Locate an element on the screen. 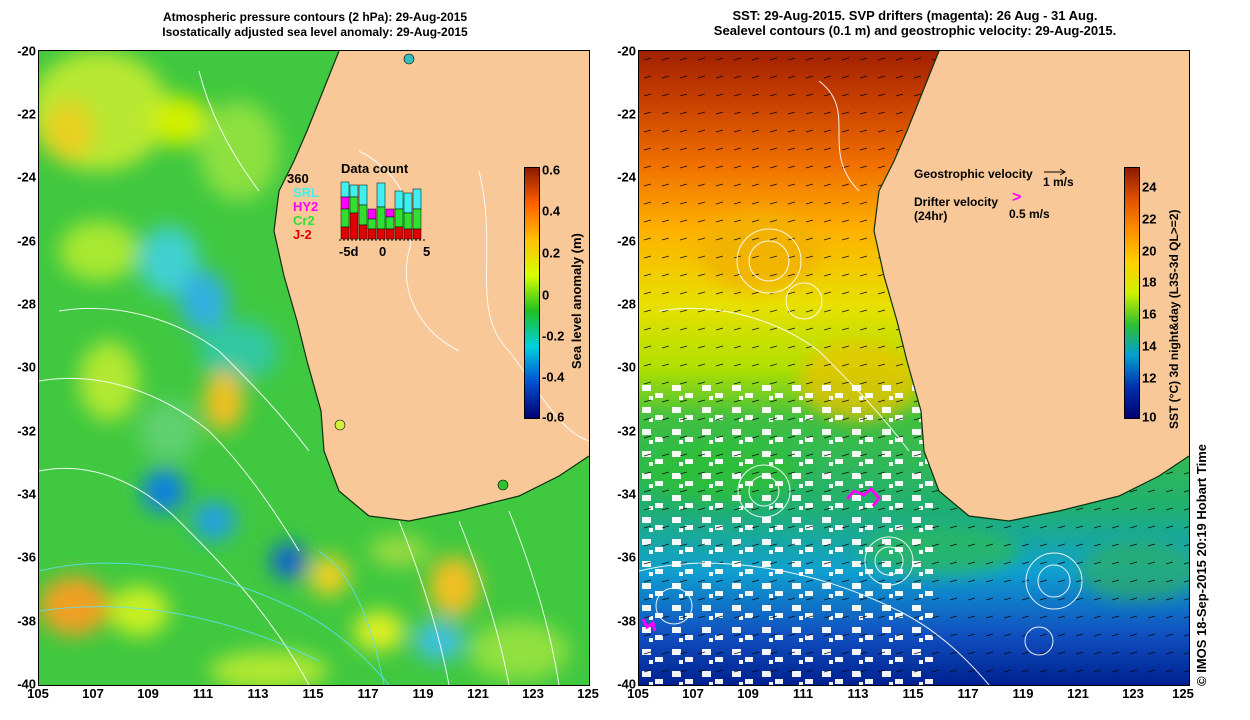 The image size is (1250, 720). mission-label-hy2: HY2 is located at coordinates (306, 206).